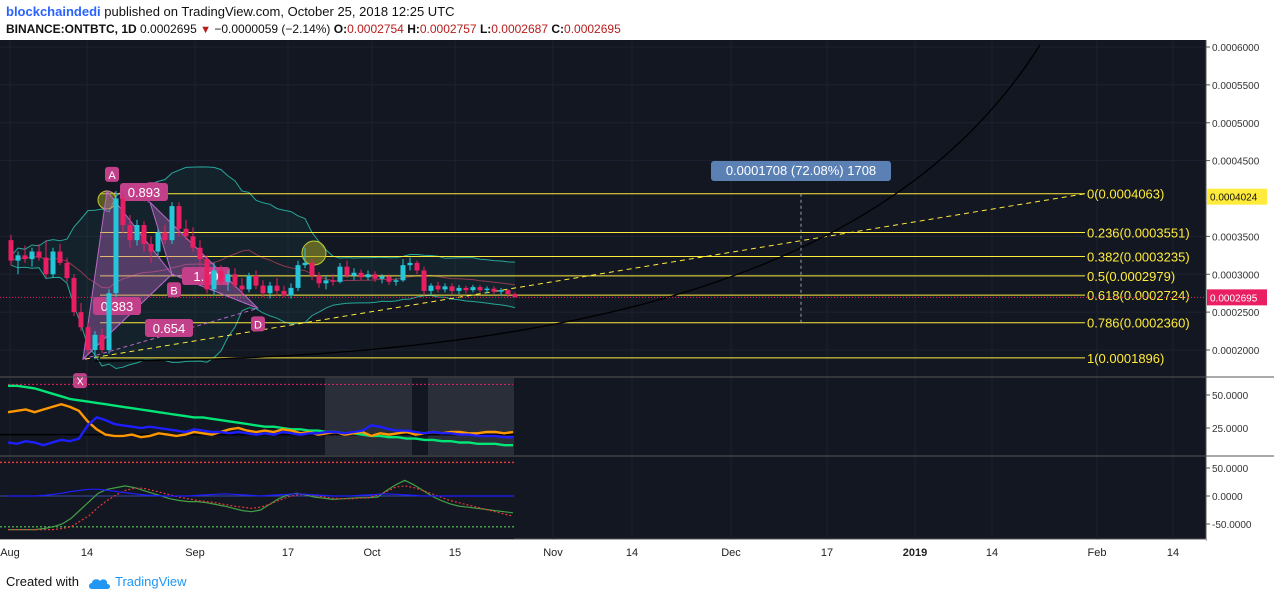  Describe the element at coordinates (263, 267) in the screenshot. I see `band-fill` at that location.